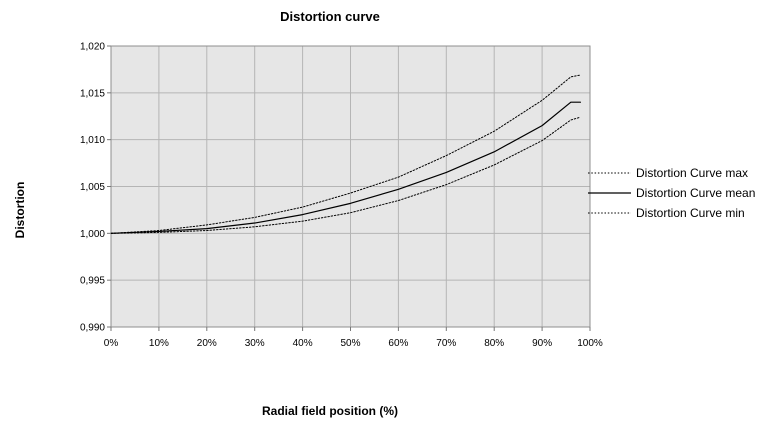  Describe the element at coordinates (20, 210) in the screenshot. I see `y-axis-label: Distortion` at that location.